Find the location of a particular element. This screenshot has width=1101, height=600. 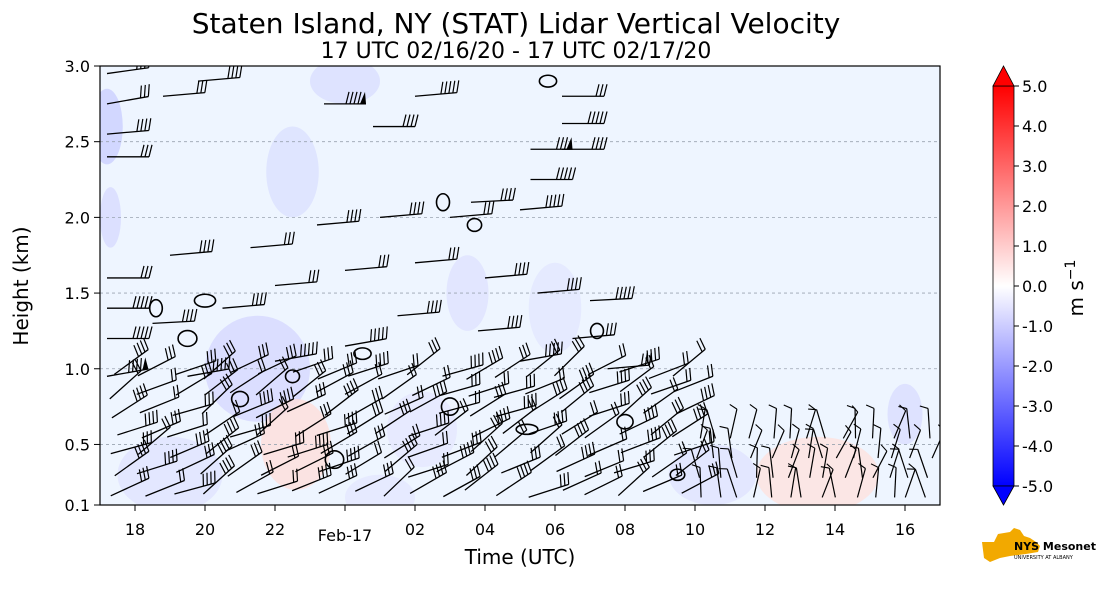

x-tick-label: 16 is located at coordinates (905, 529).